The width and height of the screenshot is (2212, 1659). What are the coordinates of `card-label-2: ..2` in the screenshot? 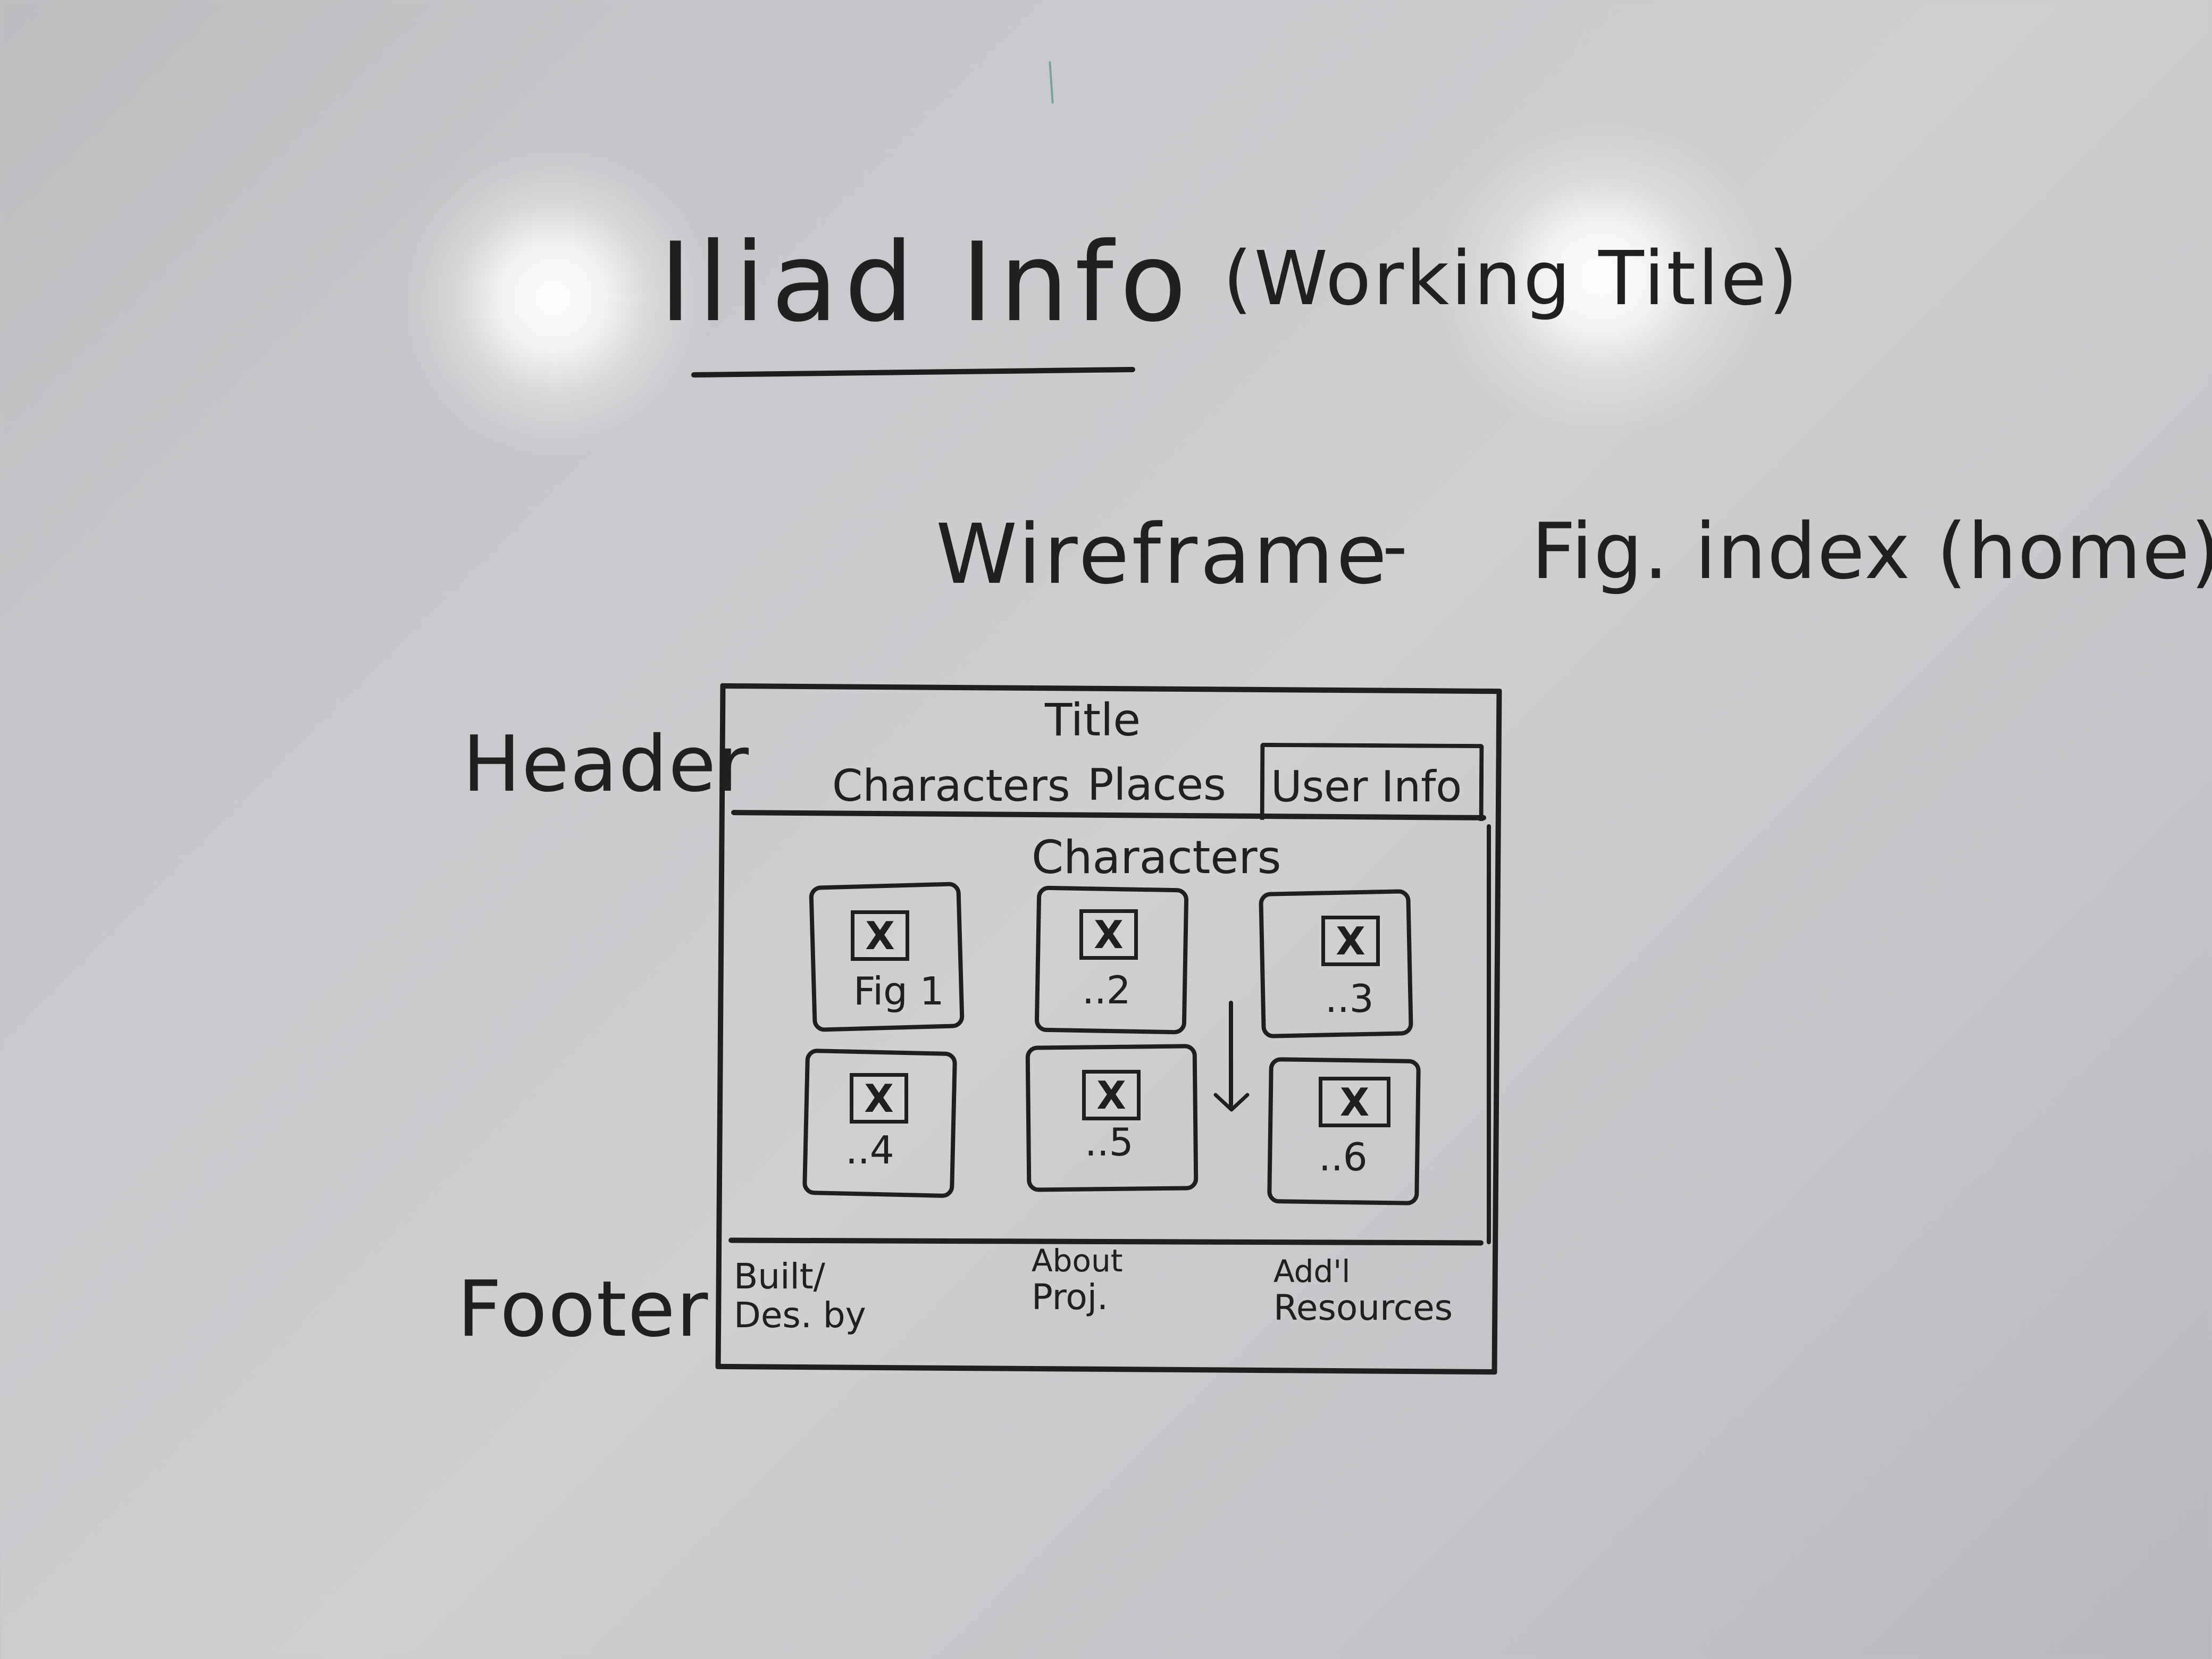 It's located at (1106, 990).